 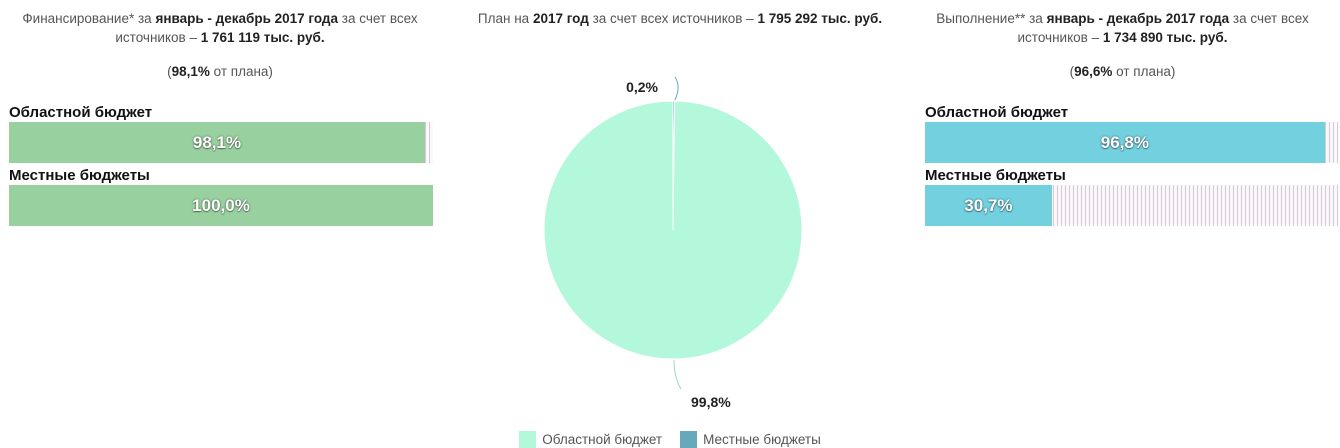 What do you see at coordinates (262, 37) in the screenshot?
I see `caption-total: 1 761 119 тыс. руб.` at bounding box center [262, 37].